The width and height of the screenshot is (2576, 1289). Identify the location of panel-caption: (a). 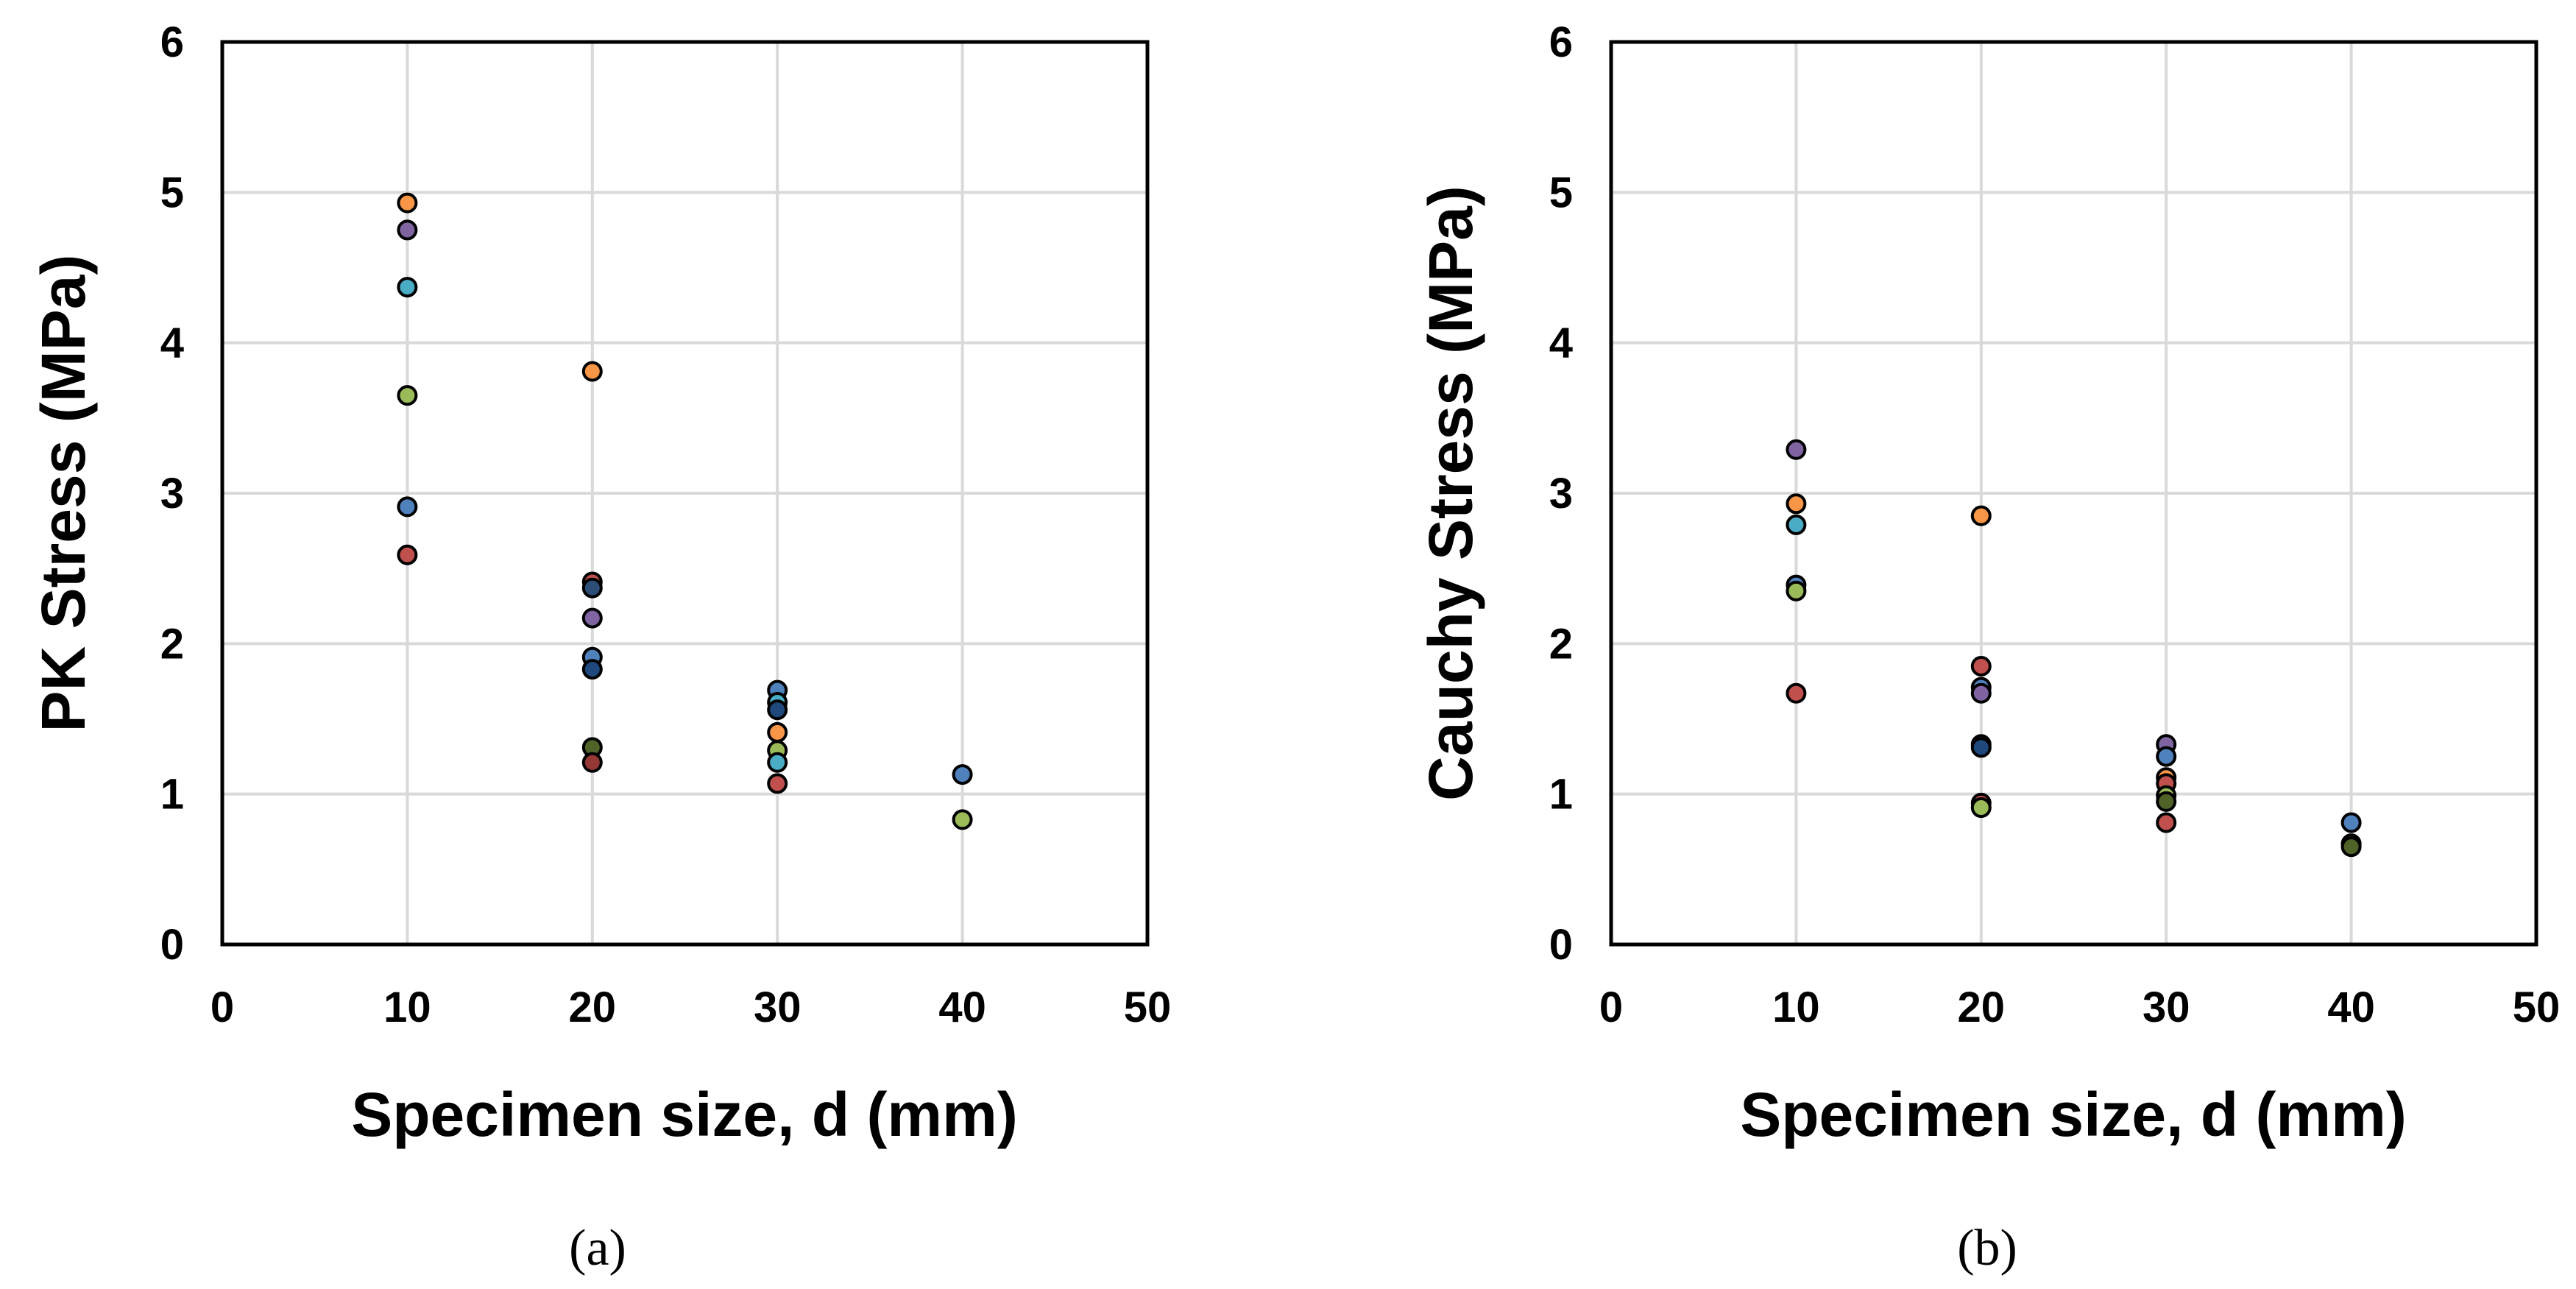
(597, 1248).